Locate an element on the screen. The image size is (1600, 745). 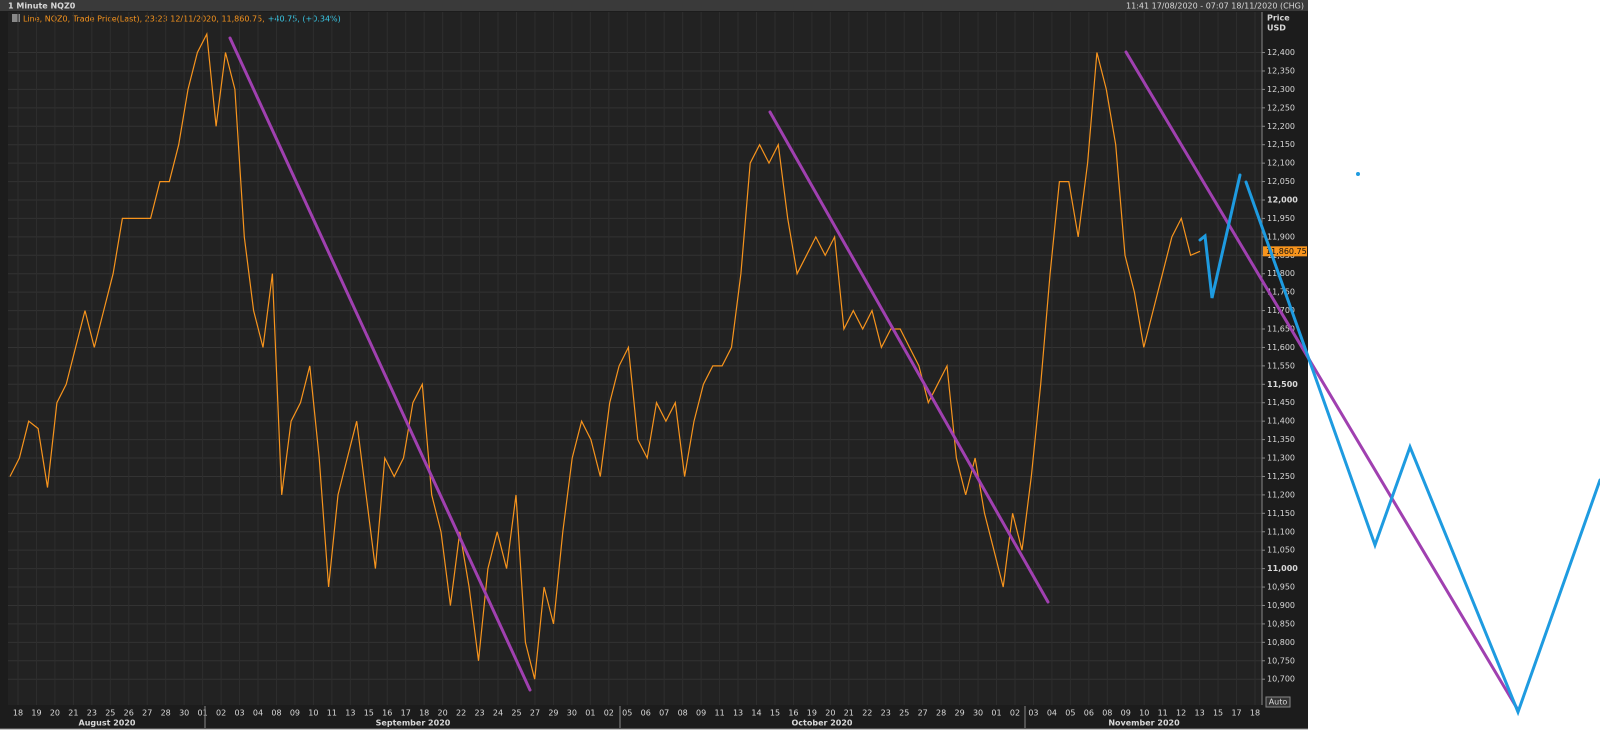
y-tick-label: 10,850 is located at coordinates (1281, 623).